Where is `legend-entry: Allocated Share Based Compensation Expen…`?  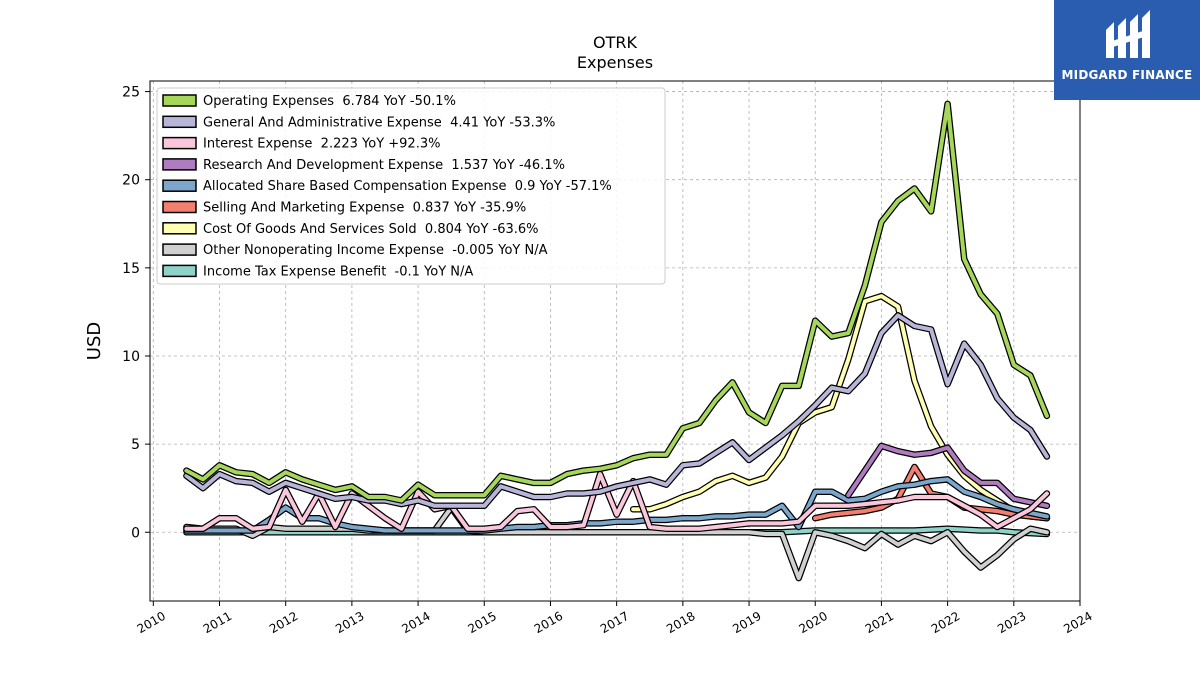 legend-entry: Allocated Share Based Compensation Expen… is located at coordinates (407, 186).